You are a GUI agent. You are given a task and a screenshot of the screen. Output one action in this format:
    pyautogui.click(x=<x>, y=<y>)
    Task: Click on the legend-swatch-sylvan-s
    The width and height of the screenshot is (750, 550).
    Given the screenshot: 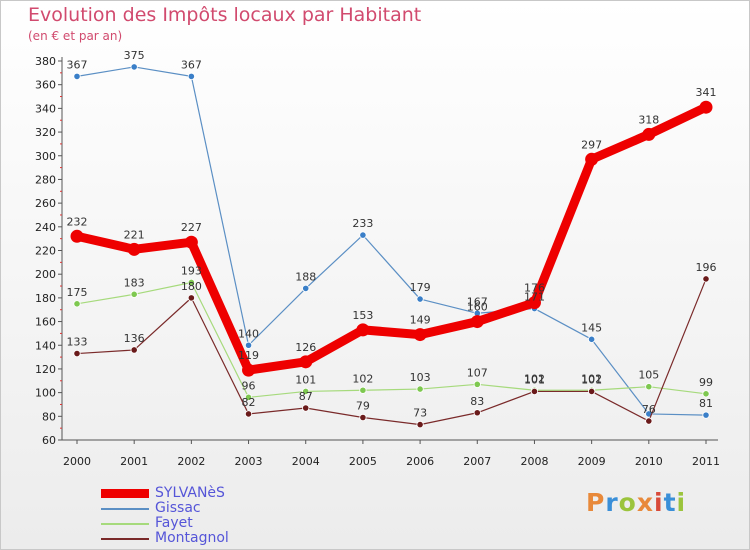 What is the action you would take?
    pyautogui.click(x=125, y=493)
    